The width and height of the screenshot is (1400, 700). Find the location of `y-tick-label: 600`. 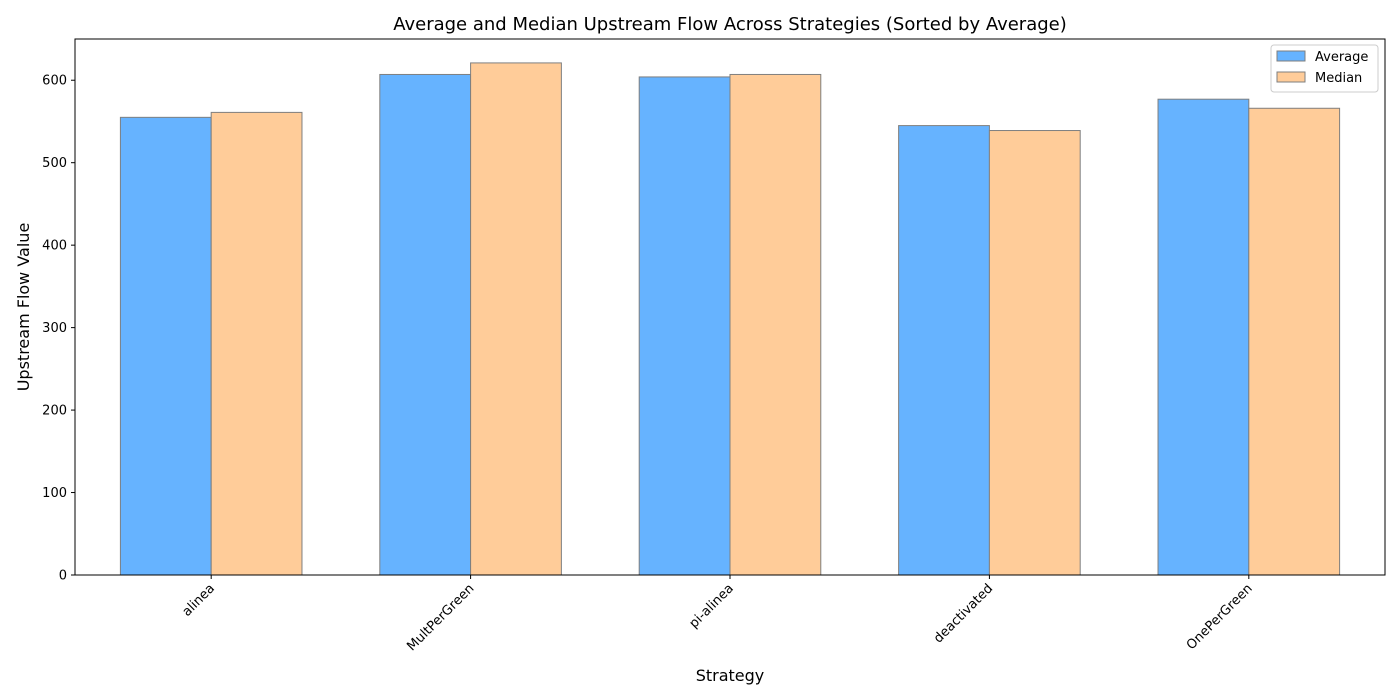

y-tick-label: 600 is located at coordinates (54, 81).